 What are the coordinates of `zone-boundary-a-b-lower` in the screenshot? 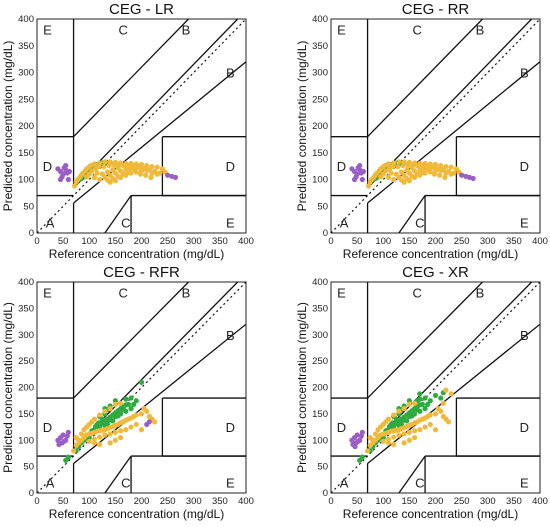 It's located at (453, 132).